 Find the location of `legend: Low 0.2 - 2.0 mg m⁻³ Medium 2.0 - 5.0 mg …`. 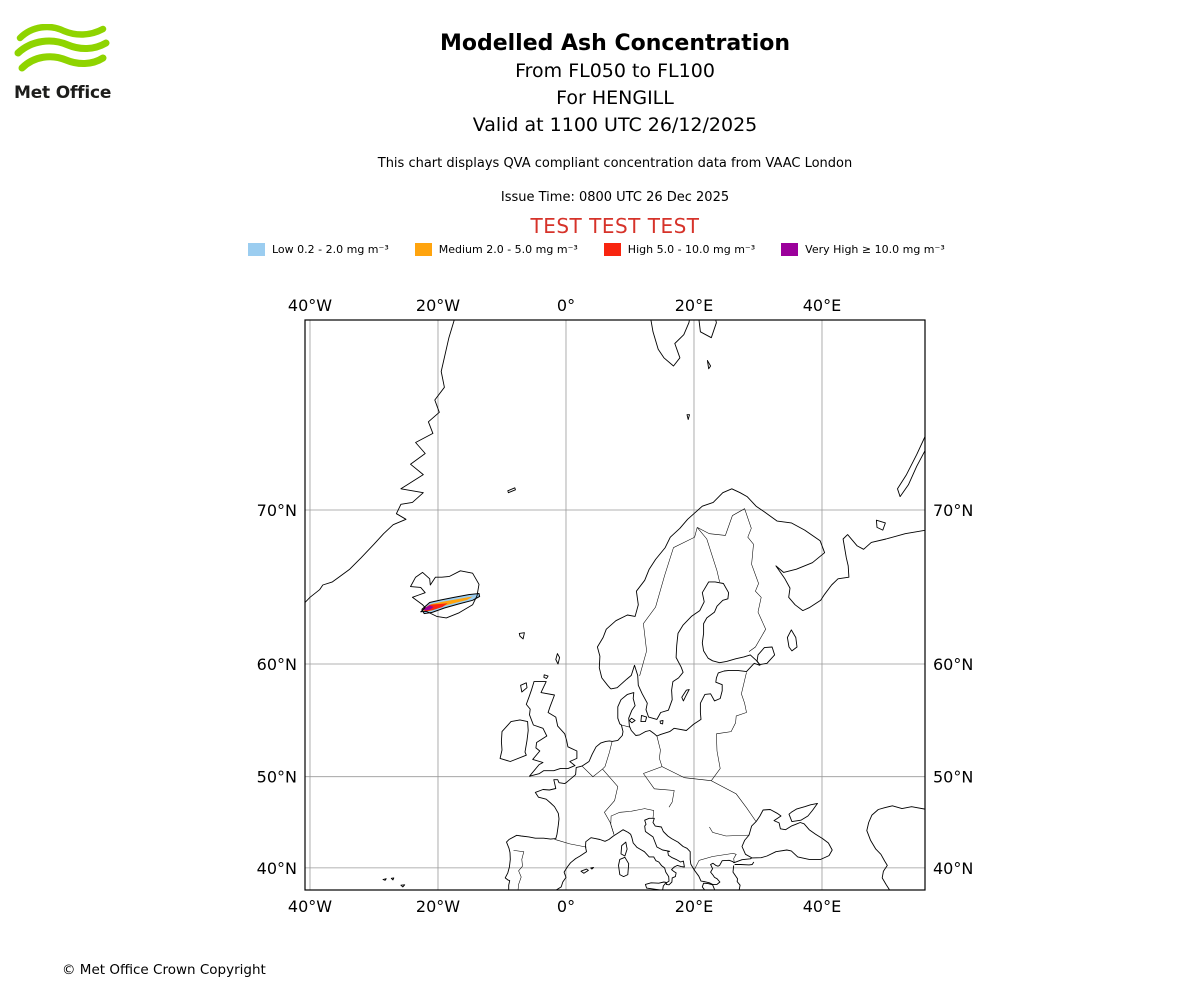

legend: Low 0.2 - 2.0 mg m⁻³ Medium 2.0 - 5.0 mg … is located at coordinates (596, 249).